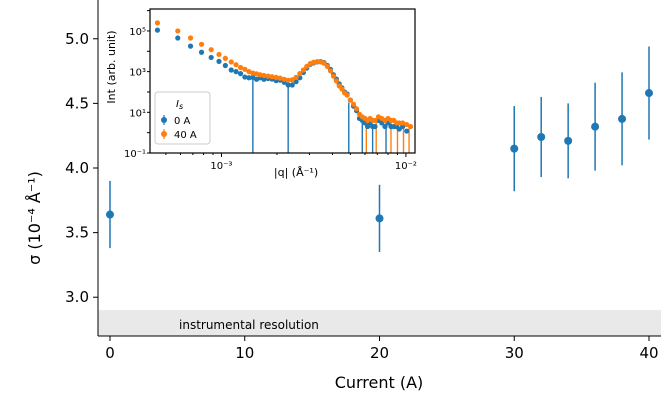 The width and height of the screenshot is (661, 396). What do you see at coordinates (185, 135) in the screenshot?
I see `legend-label-40a: 40 A` at bounding box center [185, 135].